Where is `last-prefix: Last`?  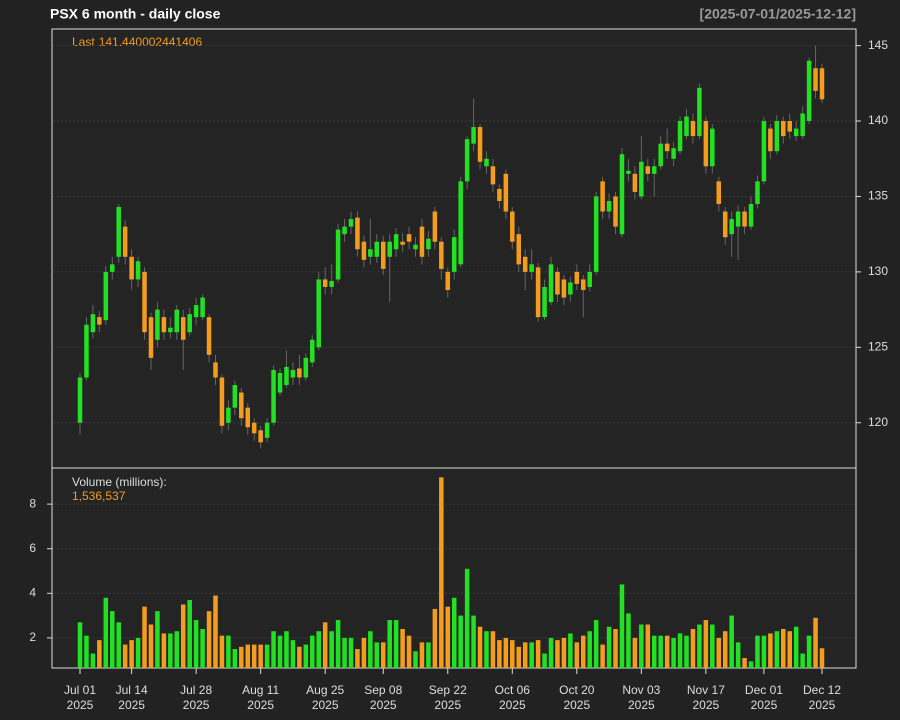
last-prefix: Last is located at coordinates (83, 42).